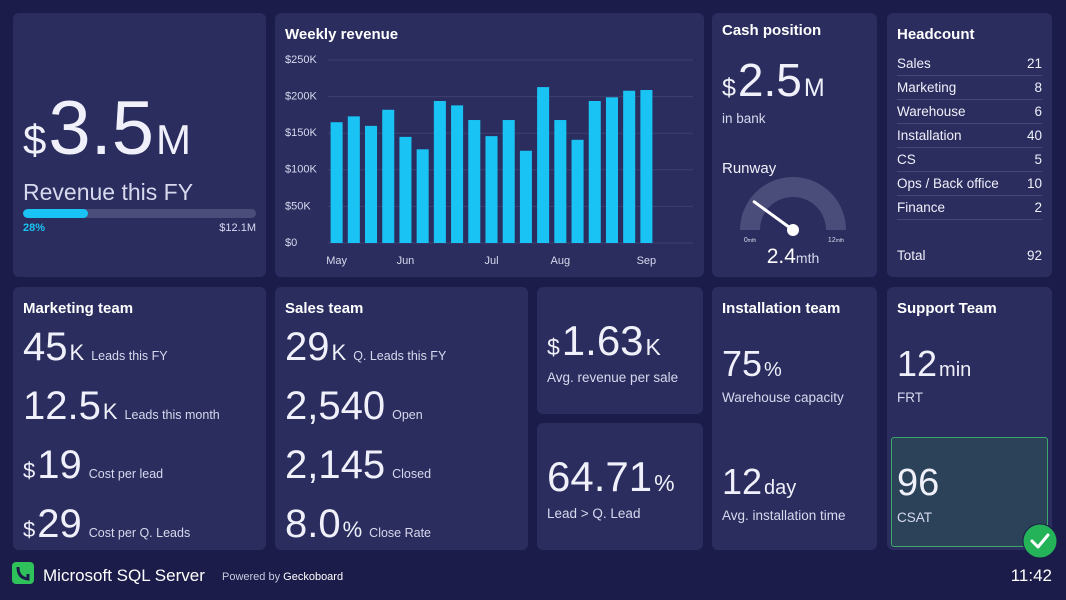 The image size is (1066, 600). I want to click on runway-title: Runway, so click(749, 168).